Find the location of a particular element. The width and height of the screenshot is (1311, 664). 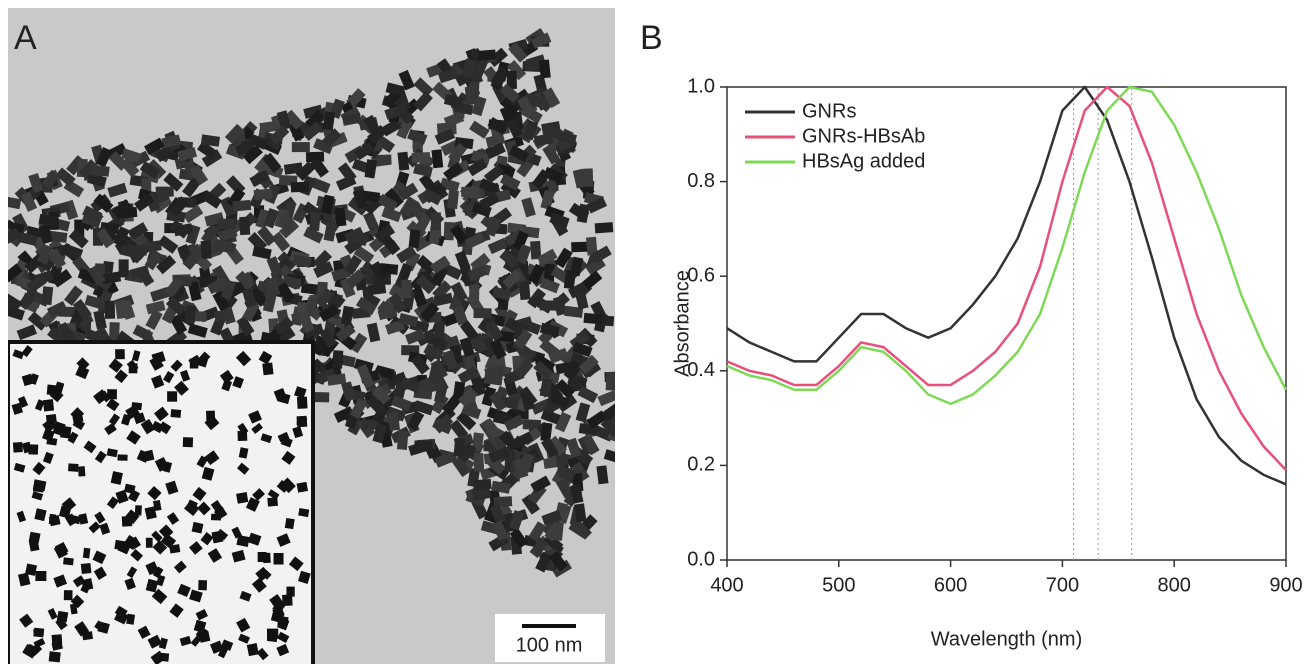

scale-bar-label: 100 nm is located at coordinates (549, 645).